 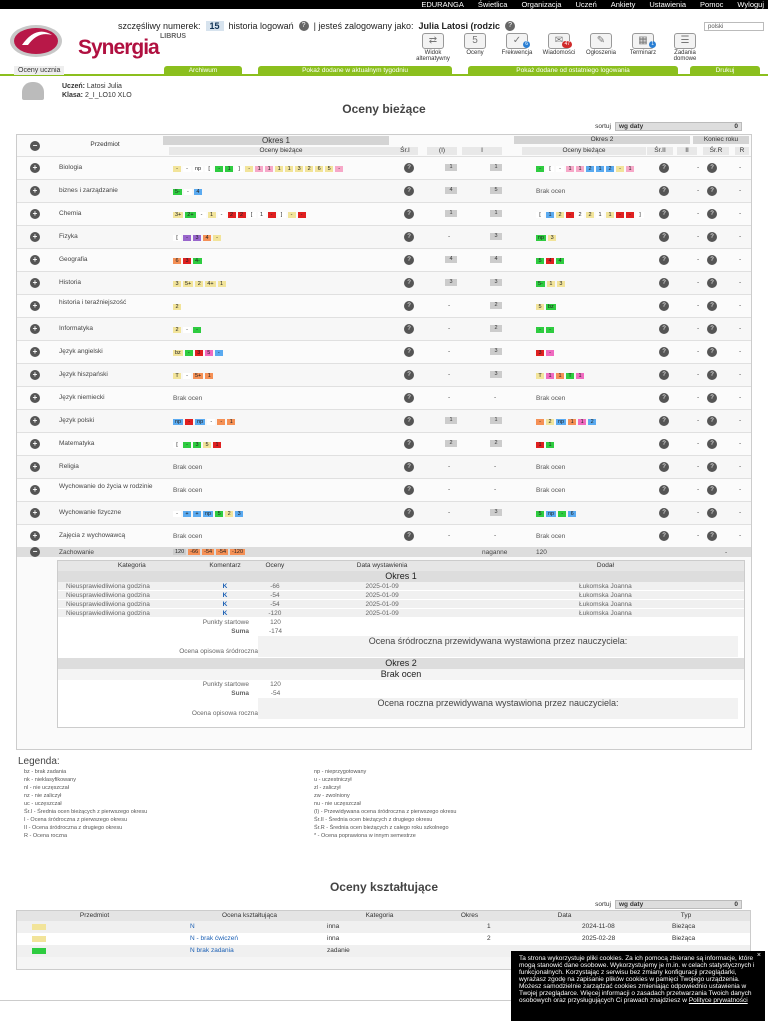 What do you see at coordinates (180, 552) in the screenshot?
I see `behaviour-point-chip: 120` at bounding box center [180, 552].